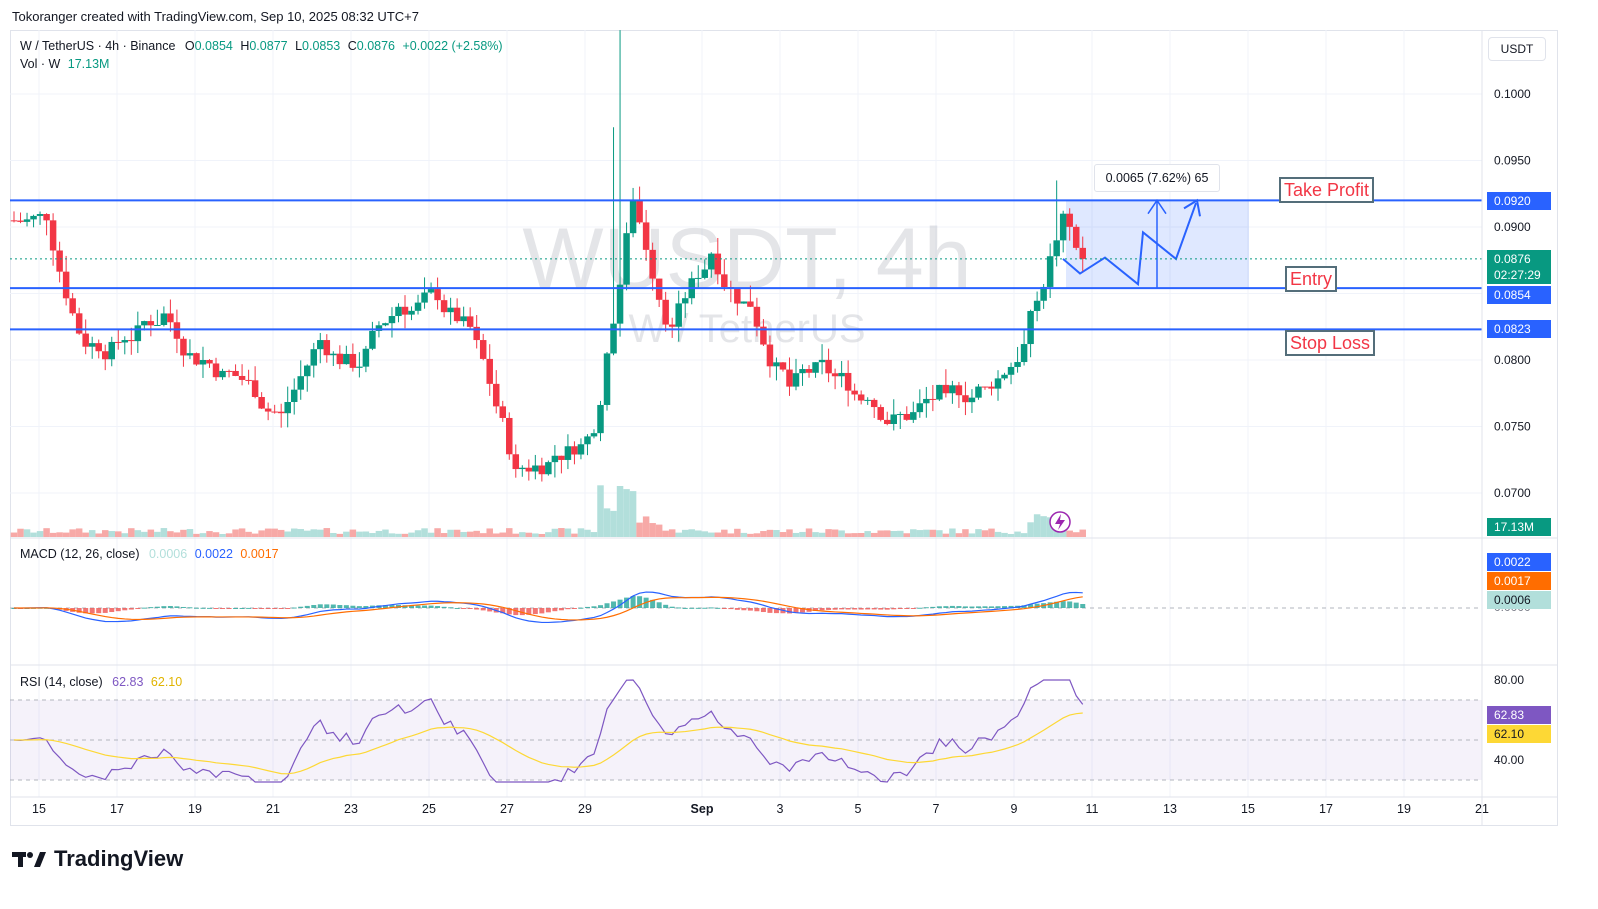  What do you see at coordinates (1519, 680) in the screenshot?
I see `rsi-axis-80: 80.00` at bounding box center [1519, 680].